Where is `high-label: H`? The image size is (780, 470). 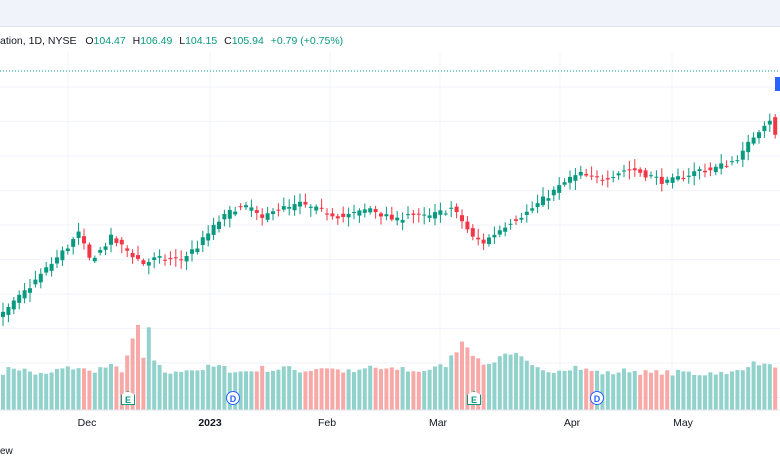 high-label: H is located at coordinates (136, 41).